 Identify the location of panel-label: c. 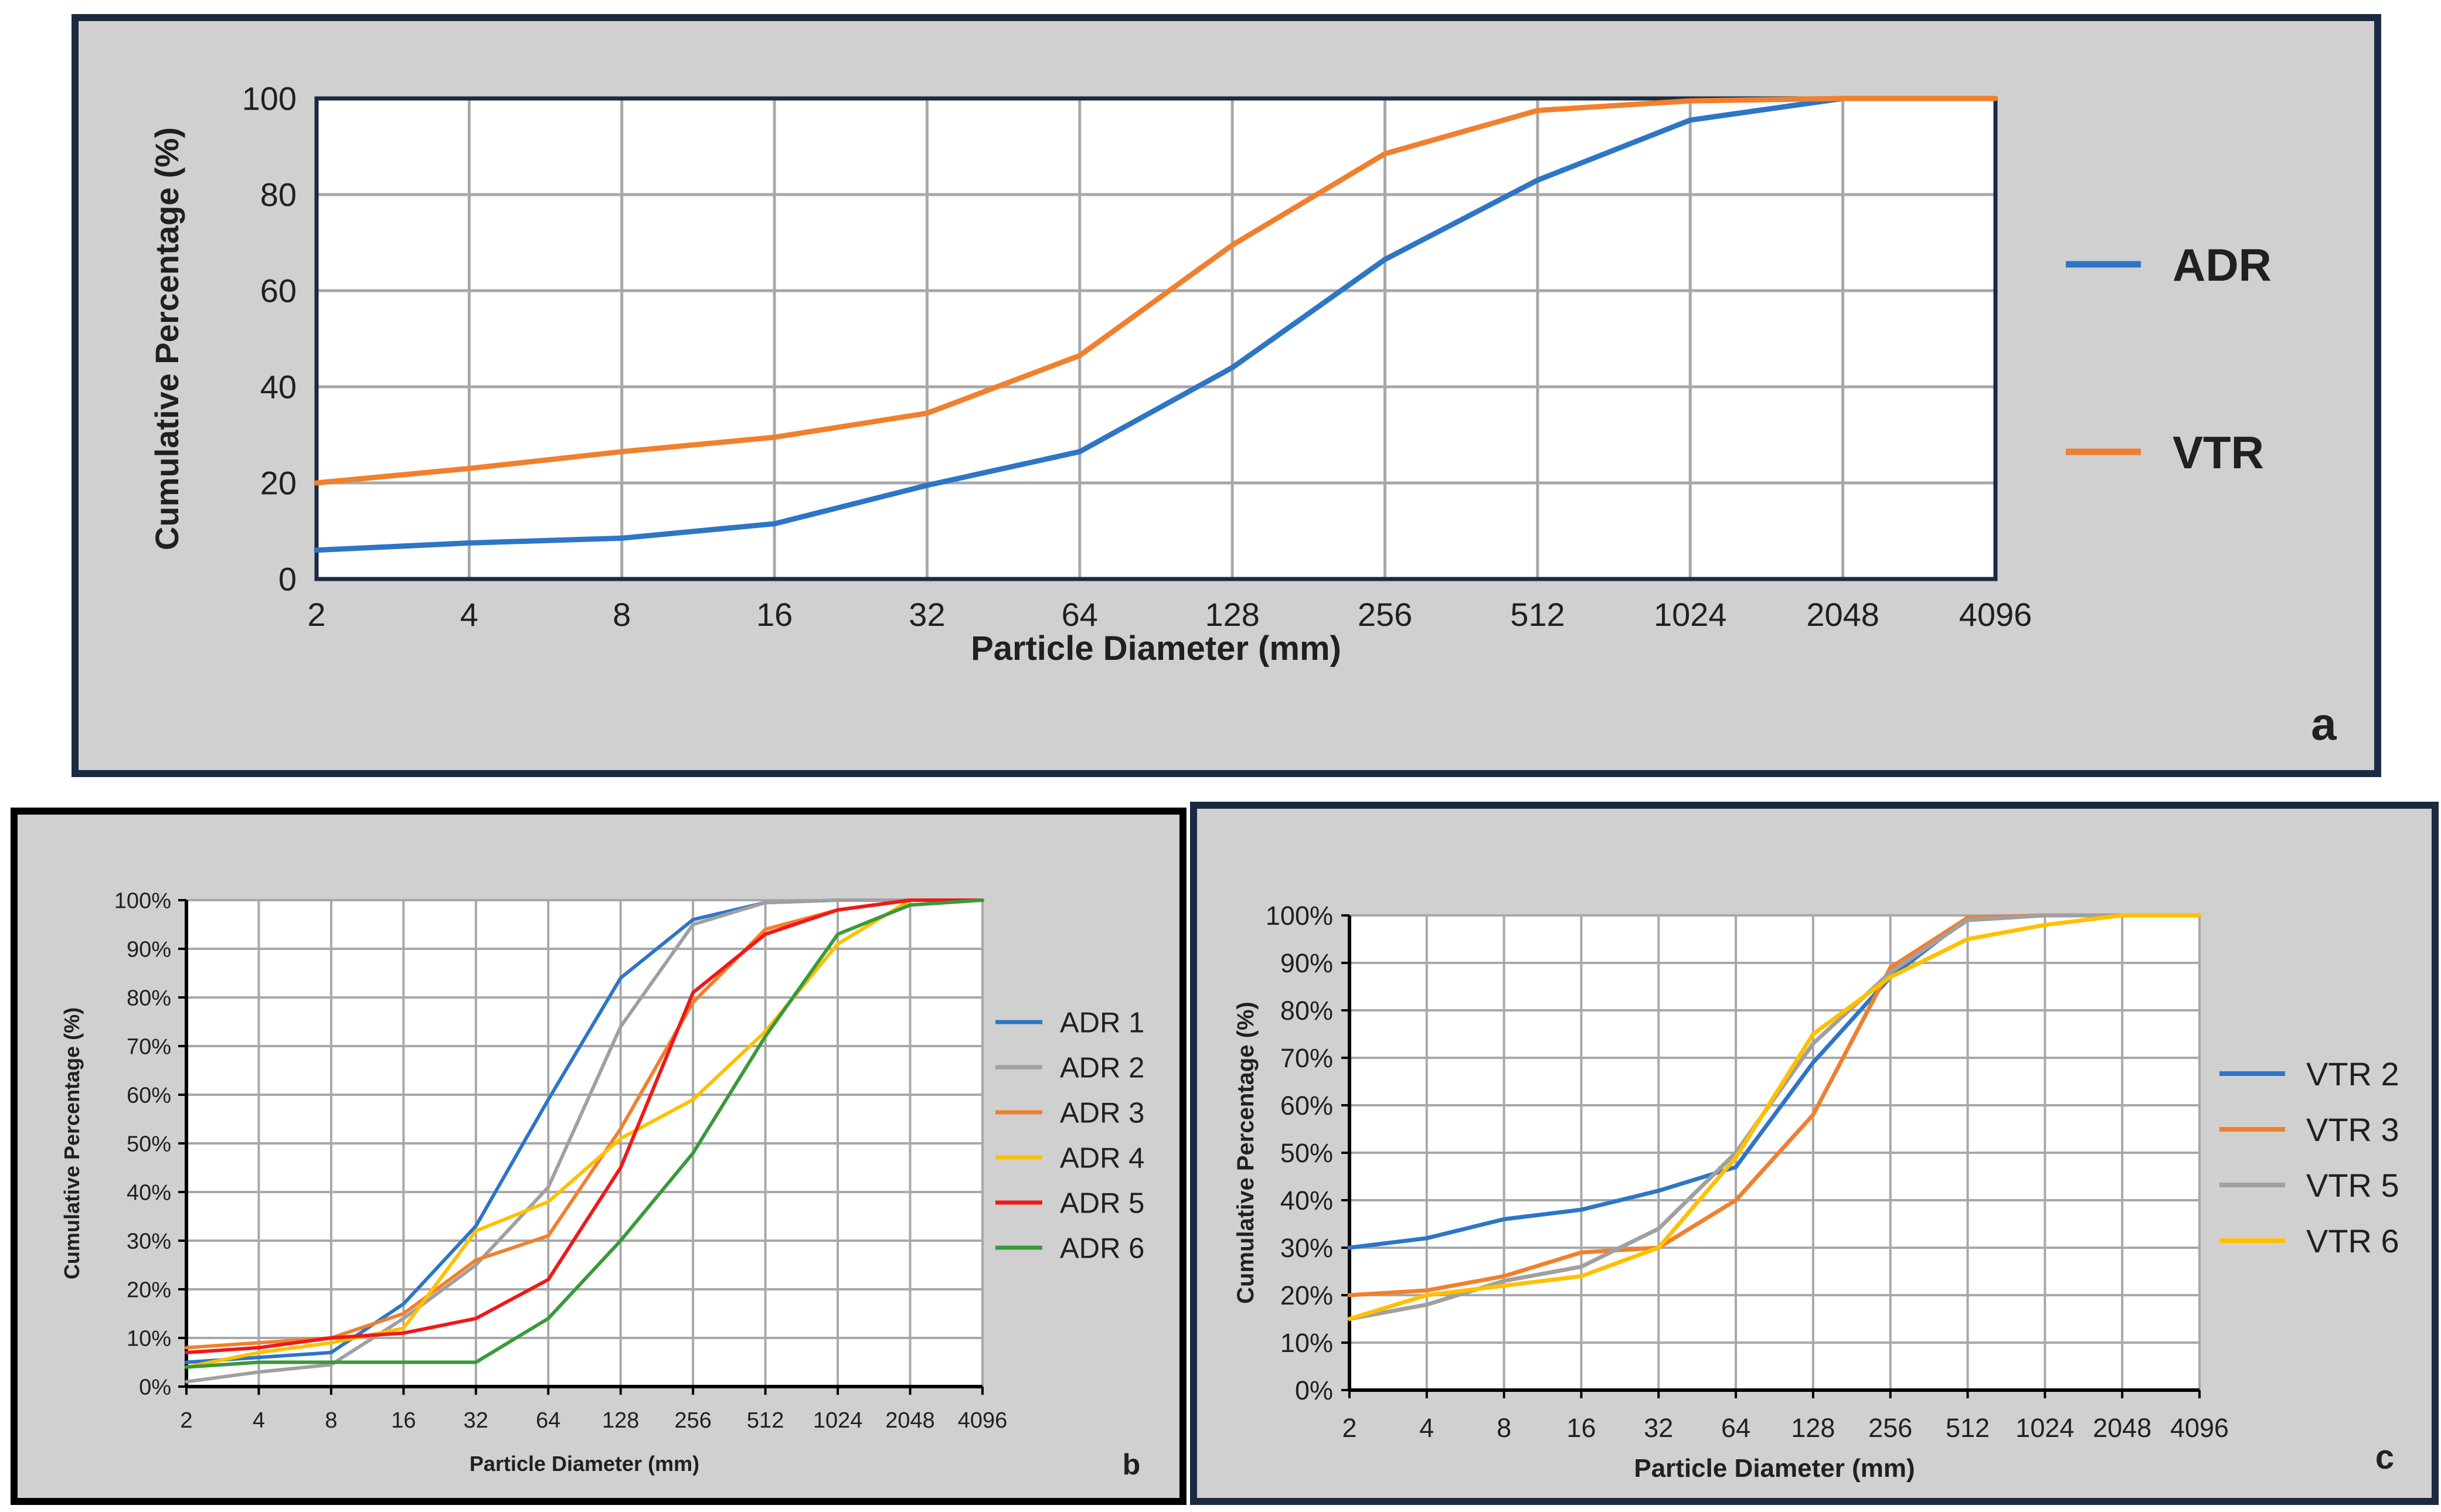
(2384, 1457).